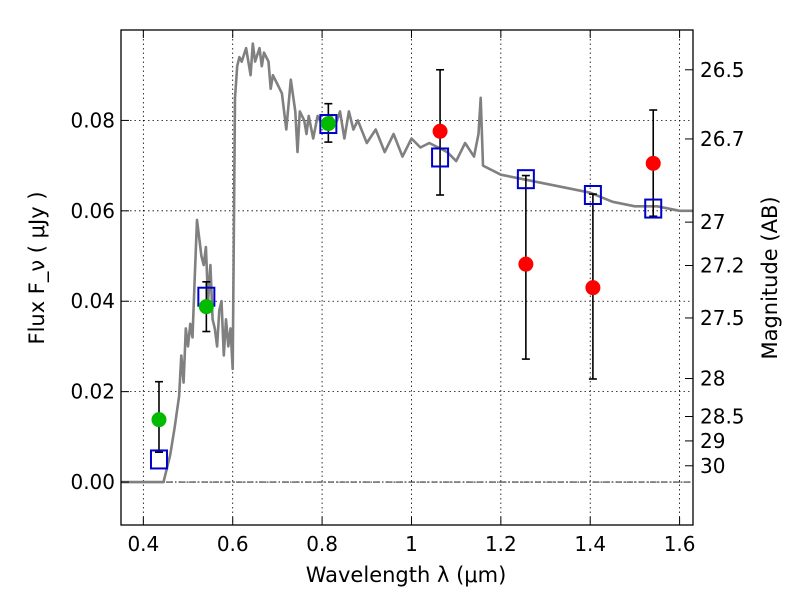  Describe the element at coordinates (722, 318) in the screenshot. I see `y2-tick-label: 27.5` at that location.